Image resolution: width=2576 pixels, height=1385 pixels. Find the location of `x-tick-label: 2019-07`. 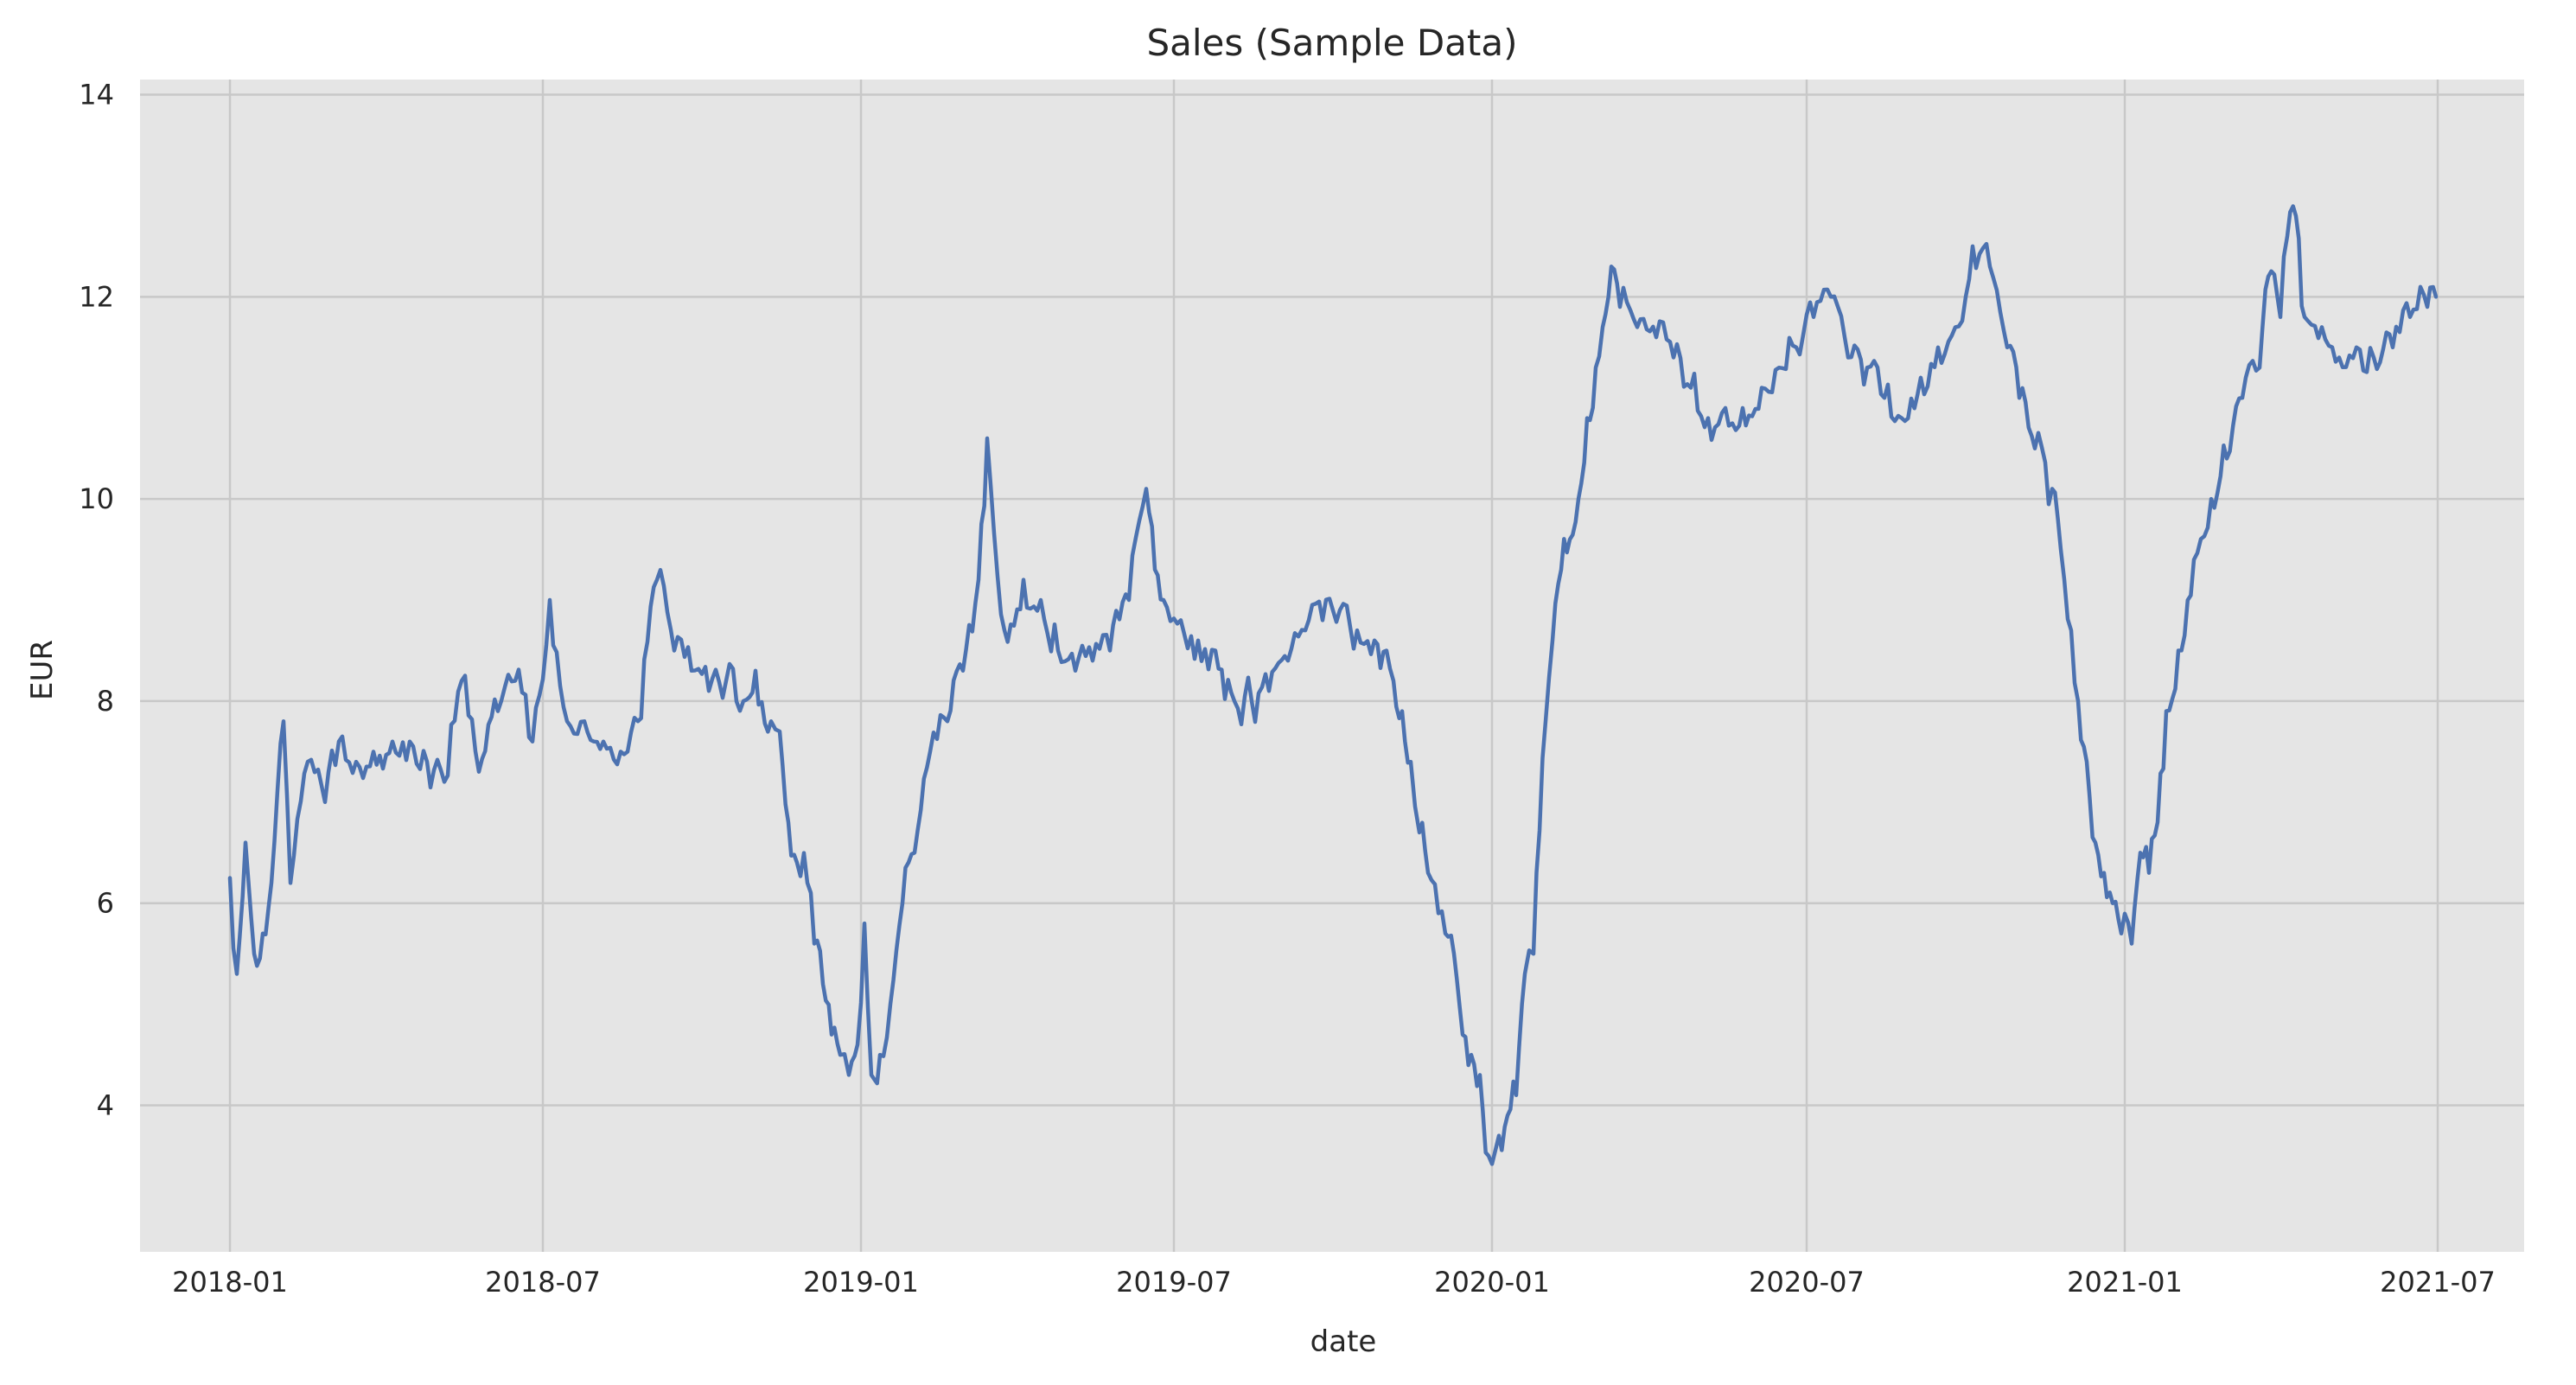

x-tick-label: 2019-07 is located at coordinates (1174, 1282).